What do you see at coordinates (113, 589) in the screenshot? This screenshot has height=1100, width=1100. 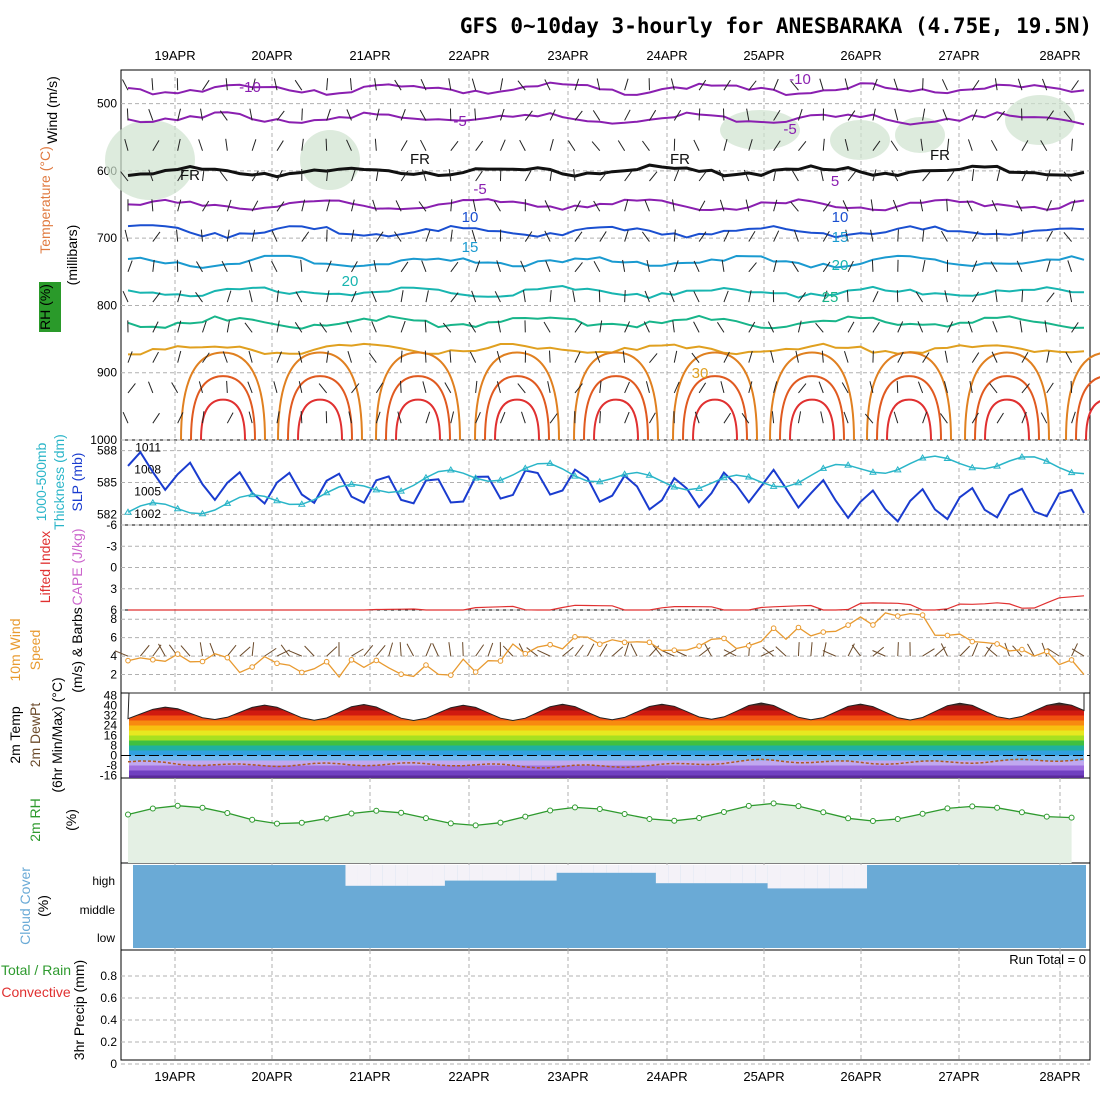 I see `li-tick-label: 3` at bounding box center [113, 589].